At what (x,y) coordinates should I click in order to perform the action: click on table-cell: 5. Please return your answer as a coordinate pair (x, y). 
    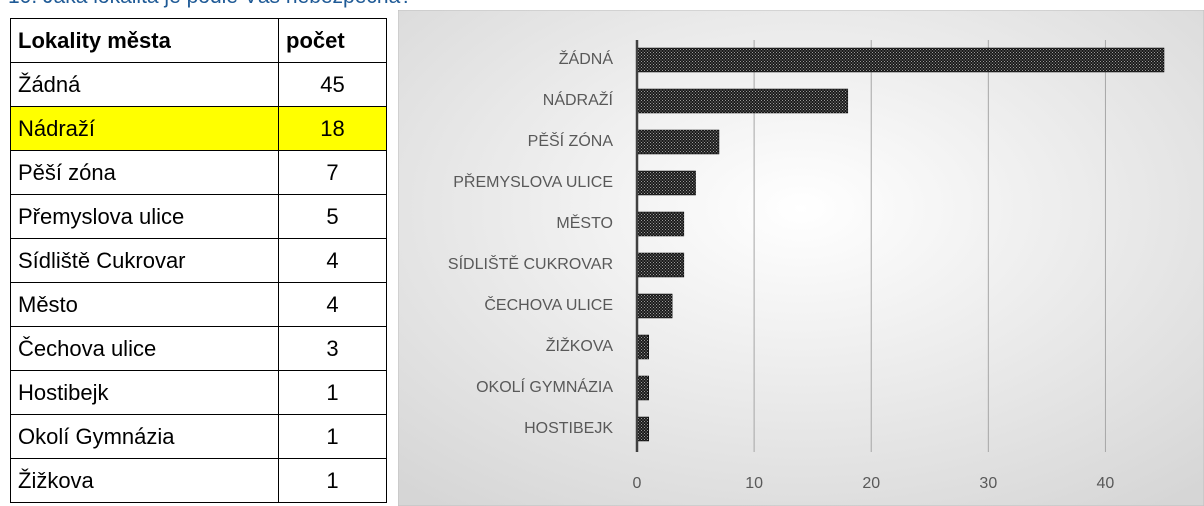
    Looking at the image, I should click on (332, 216).